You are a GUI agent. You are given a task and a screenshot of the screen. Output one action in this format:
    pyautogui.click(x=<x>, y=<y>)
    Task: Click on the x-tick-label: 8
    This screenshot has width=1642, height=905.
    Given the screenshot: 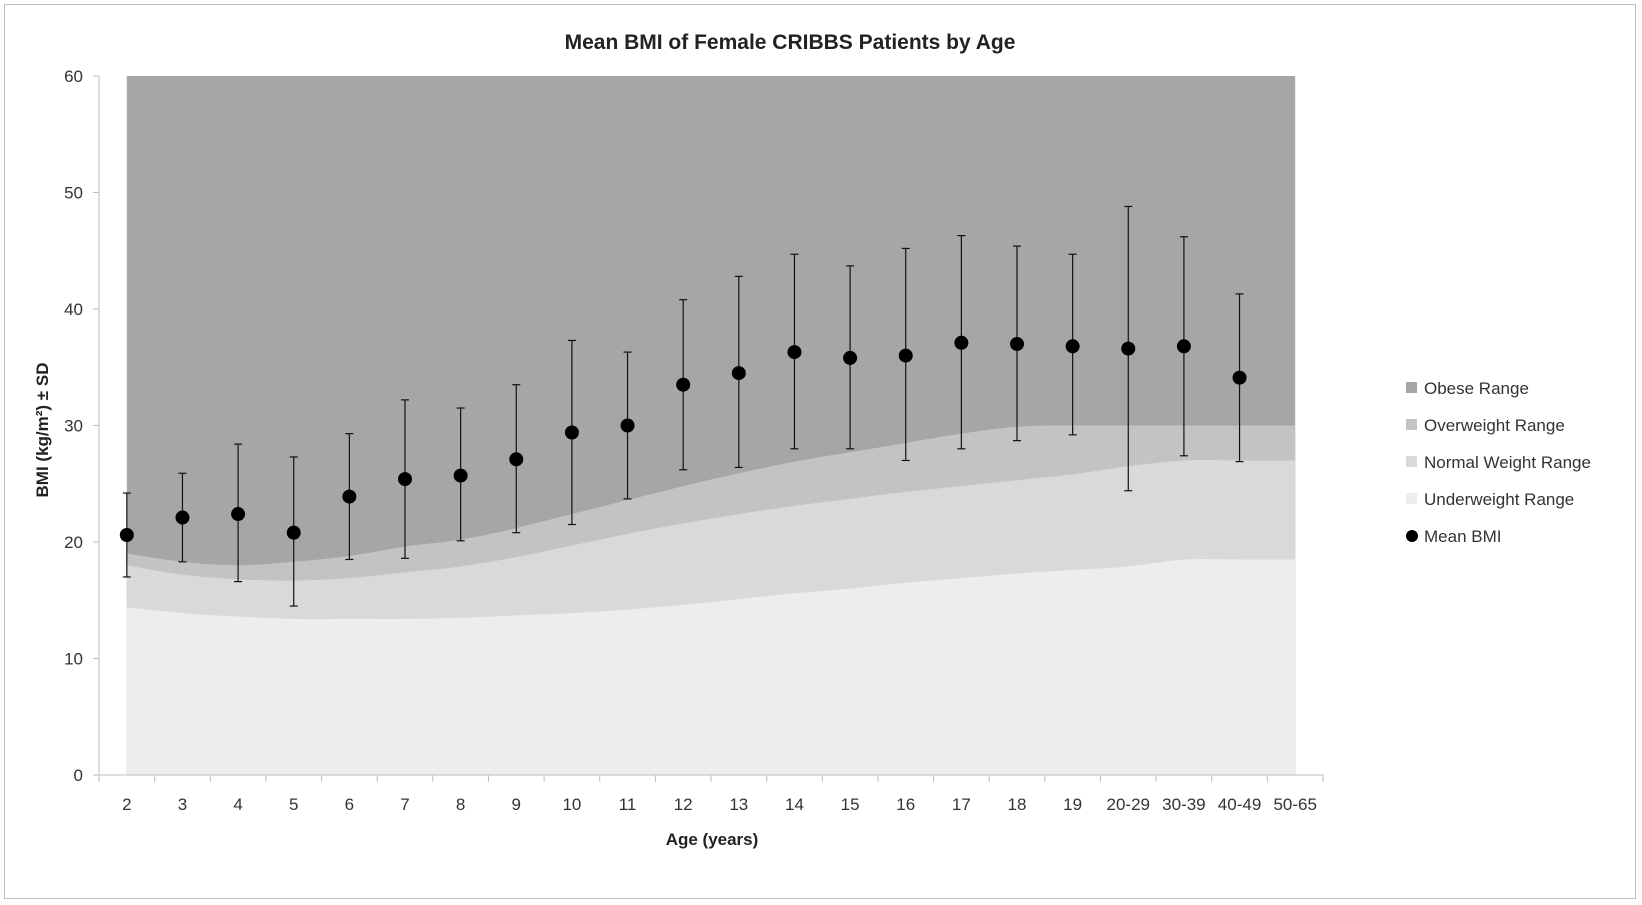 What is the action you would take?
    pyautogui.click(x=460, y=804)
    